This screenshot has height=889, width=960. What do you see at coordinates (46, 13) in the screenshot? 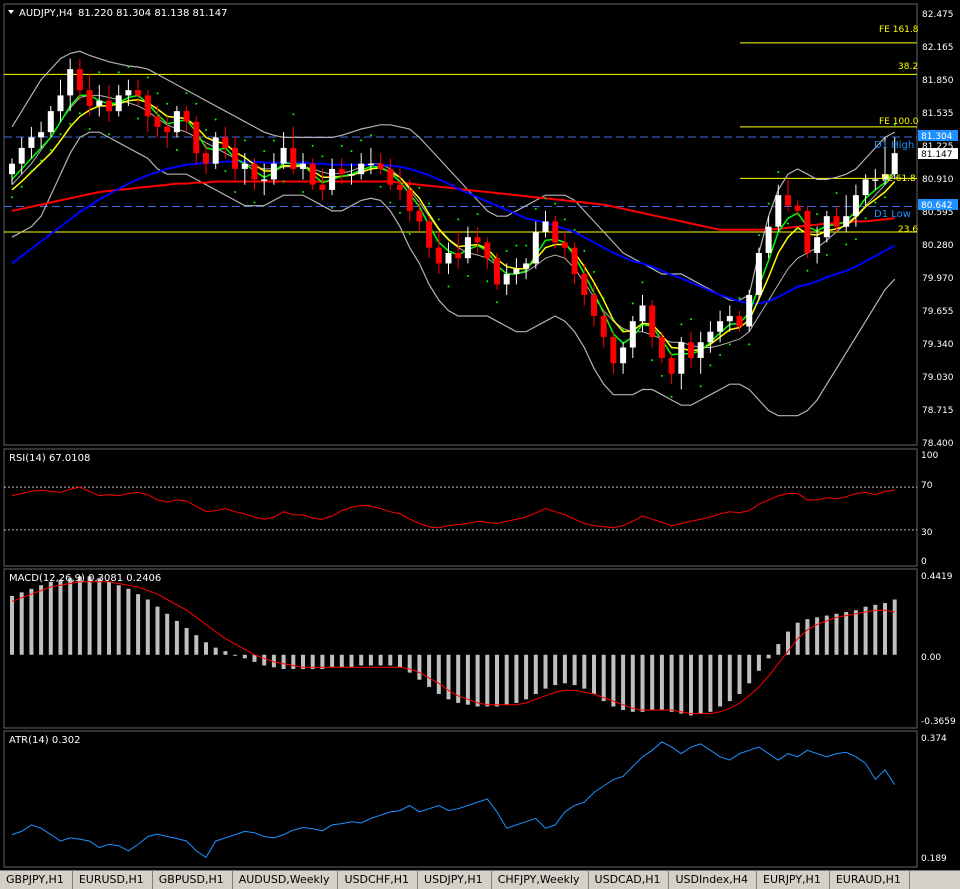
I see `symbol-label: AUDJPY,H4` at bounding box center [46, 13].